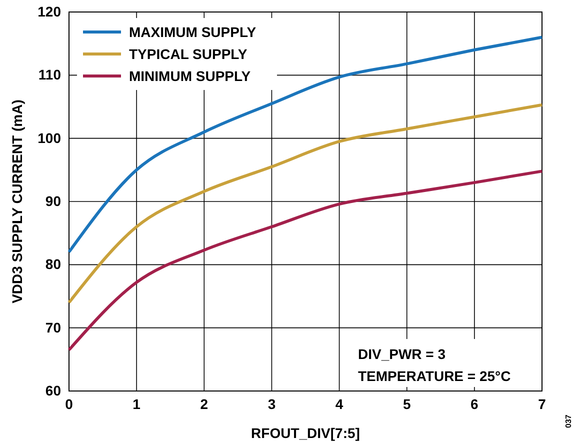 Image resolution: width=577 pixels, height=448 pixels. Describe the element at coordinates (204, 404) in the screenshot. I see `x-tick-label: 2` at that location.